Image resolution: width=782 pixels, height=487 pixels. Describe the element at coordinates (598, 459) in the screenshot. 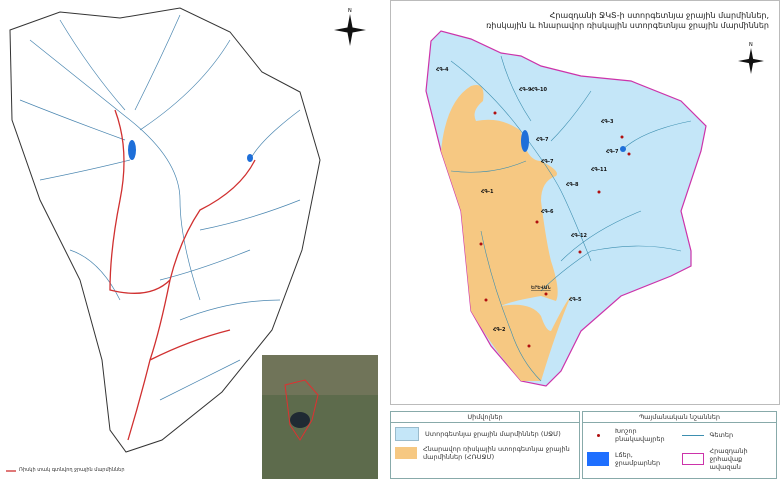

I see `lake-swatch-icon` at that location.